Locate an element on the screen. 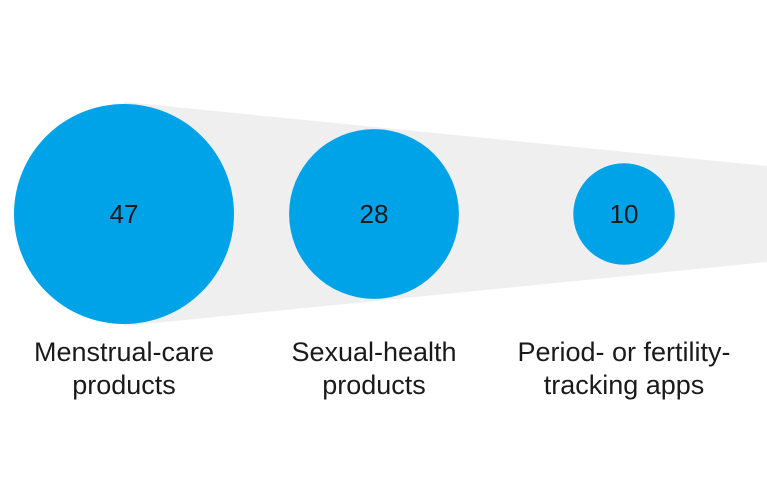  category-label-line: Menstrual-care is located at coordinates (124, 352).